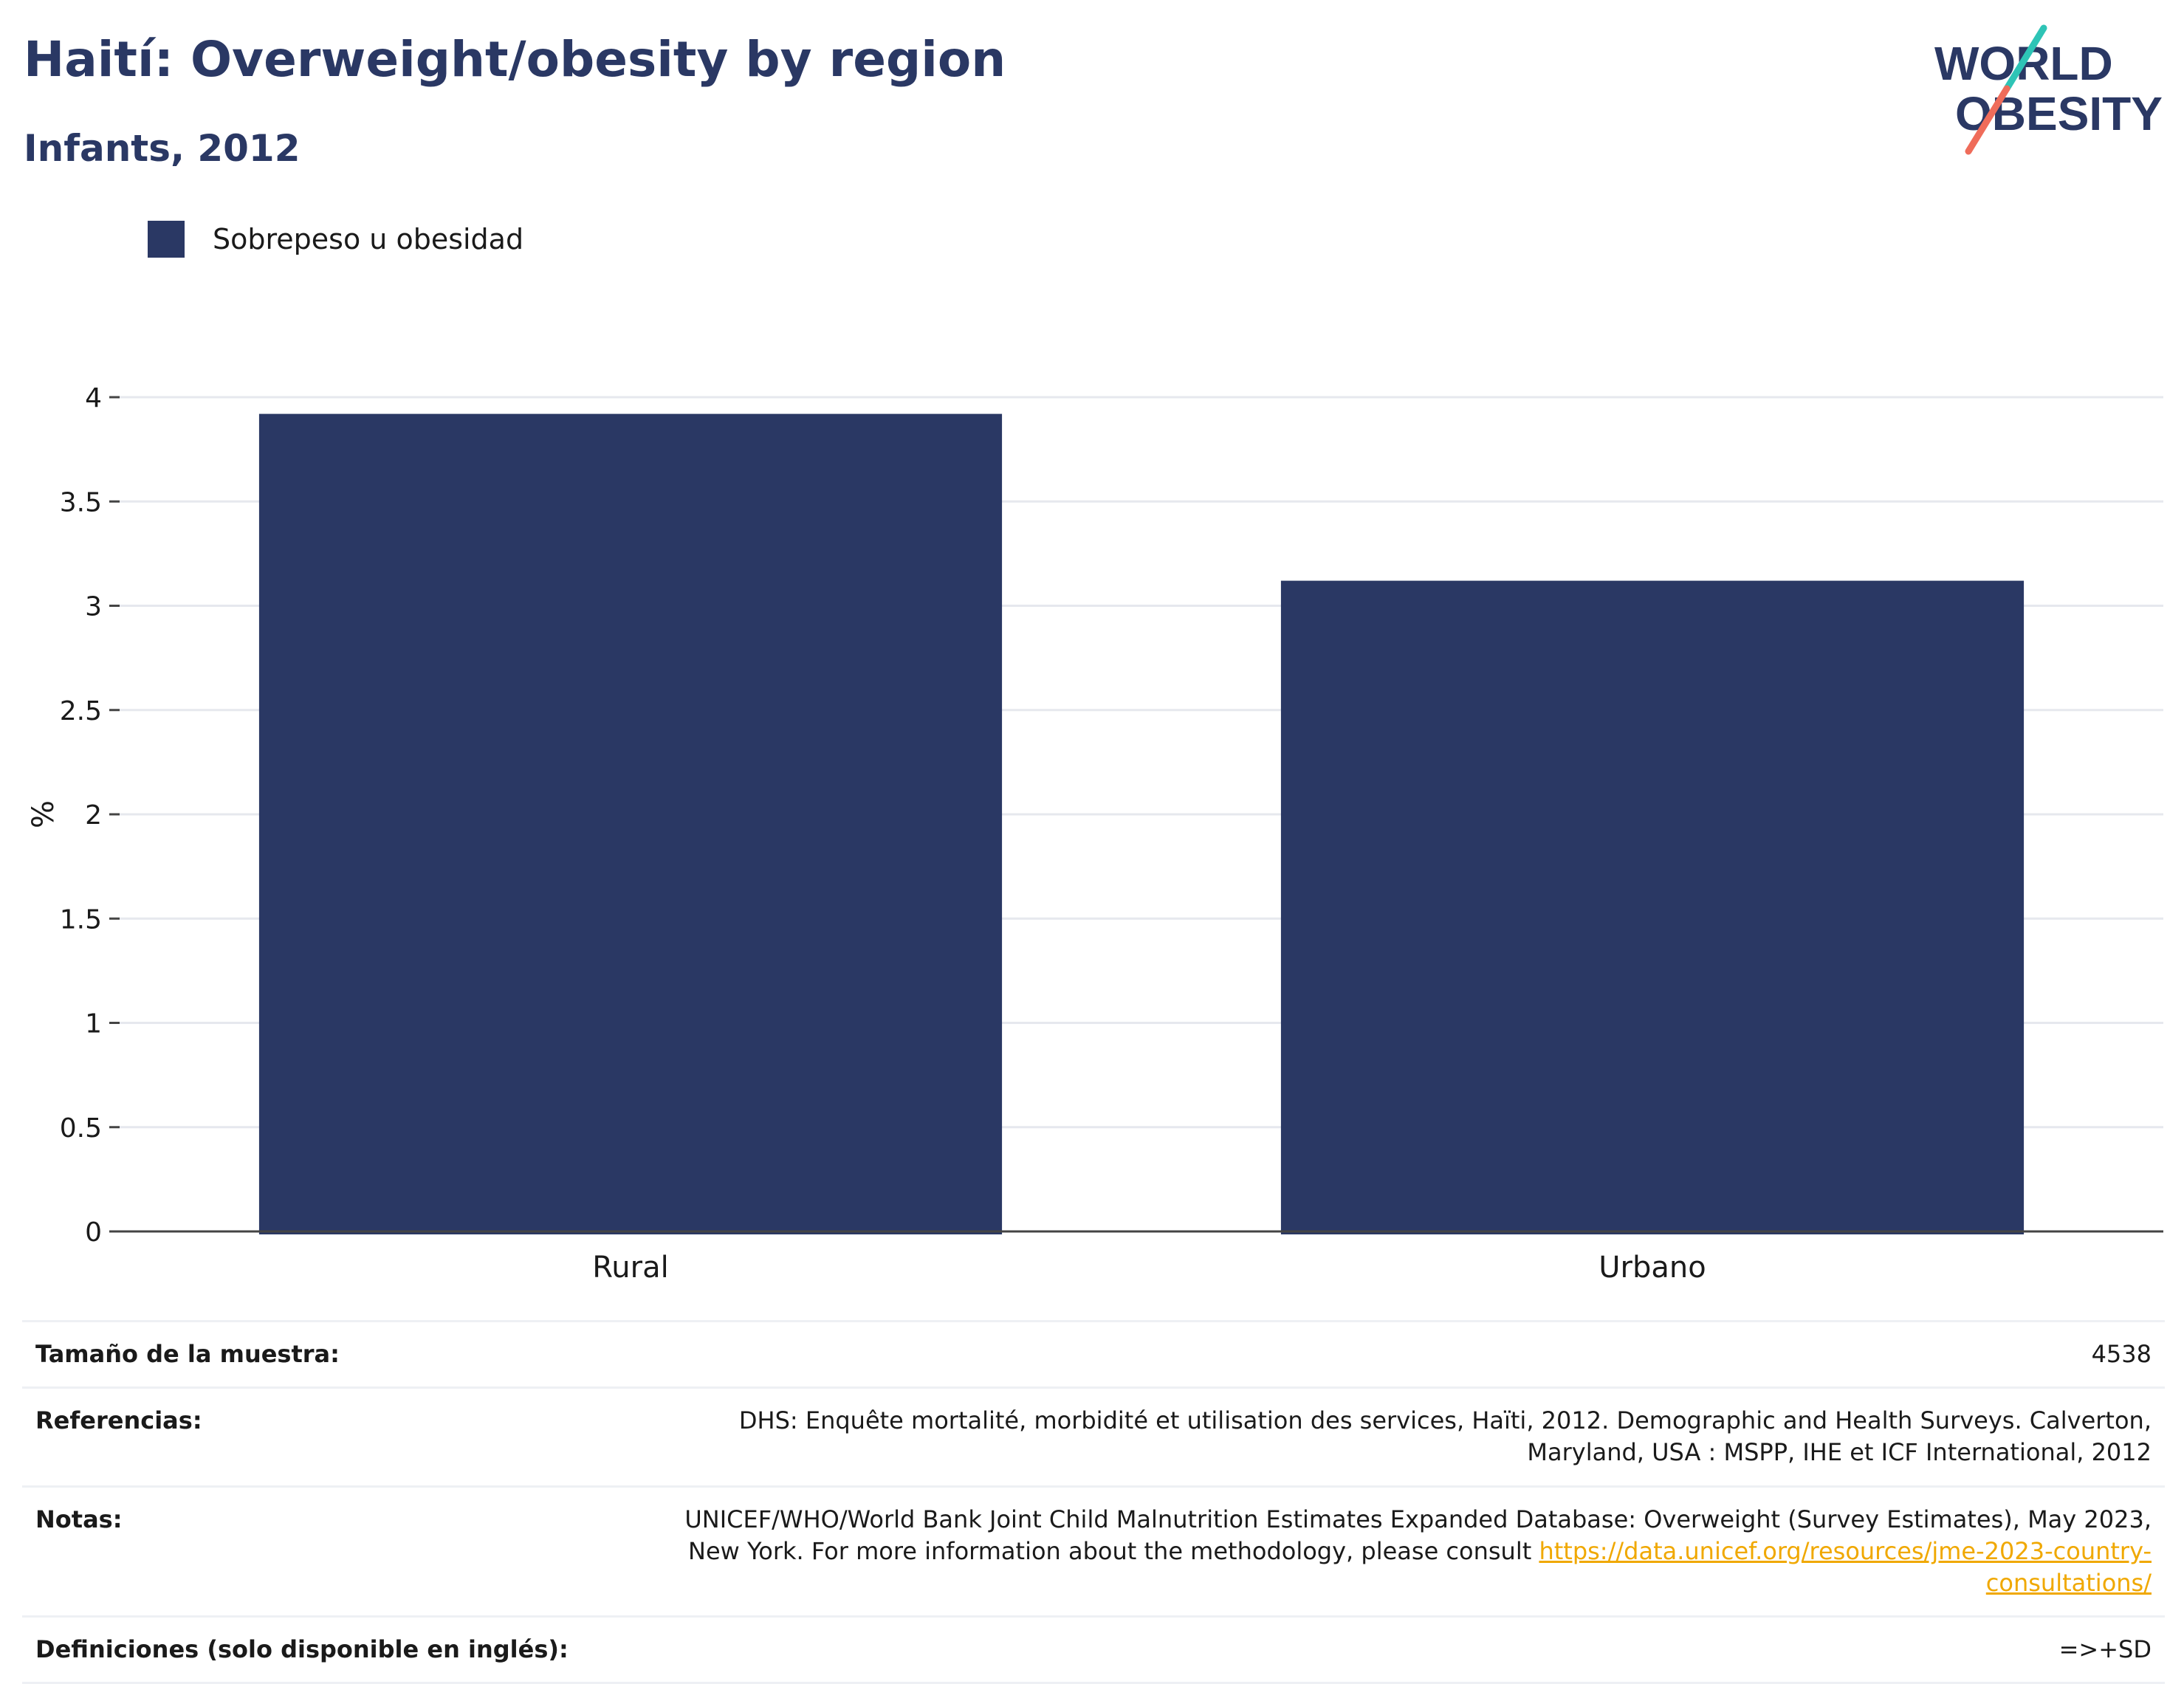 The image size is (2184, 1684). What do you see at coordinates (94, 607) in the screenshot?
I see `y-tick-label: 3` at bounding box center [94, 607].